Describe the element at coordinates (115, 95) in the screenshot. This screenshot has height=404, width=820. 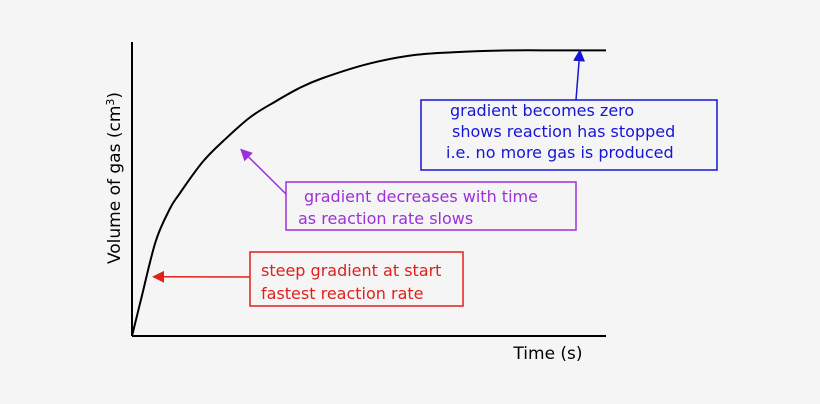
I see `y-axis-label-close: )` at that location.